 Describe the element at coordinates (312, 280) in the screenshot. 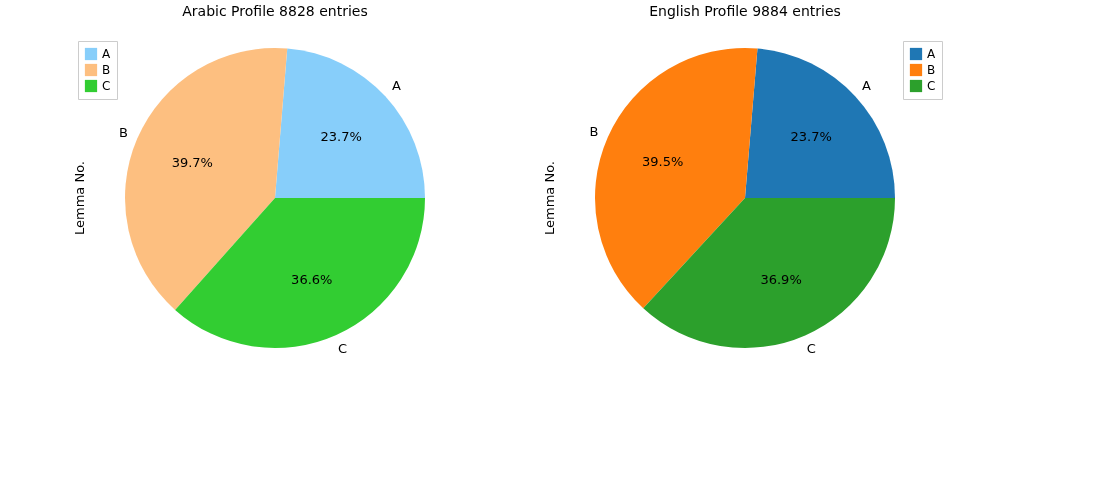

I see `data-label: 36.6%` at that location.